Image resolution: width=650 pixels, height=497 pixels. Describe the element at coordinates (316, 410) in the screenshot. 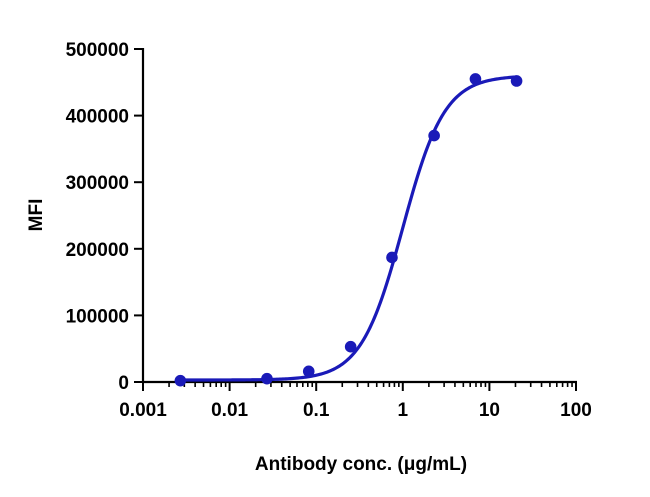

I see `x-tick-label: 0.1` at that location.